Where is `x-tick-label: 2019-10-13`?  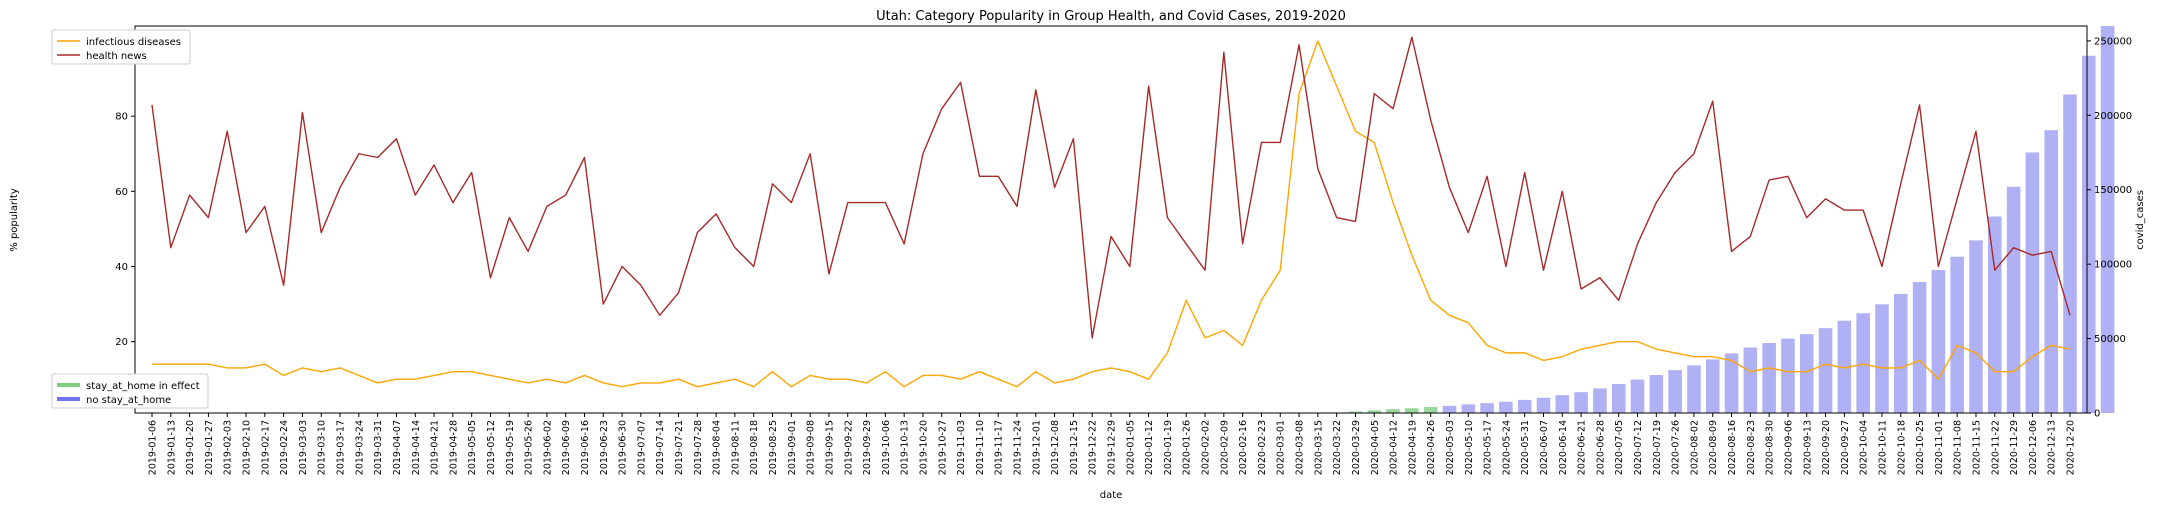
x-tick-label: 2019-10-13 is located at coordinates (905, 447).